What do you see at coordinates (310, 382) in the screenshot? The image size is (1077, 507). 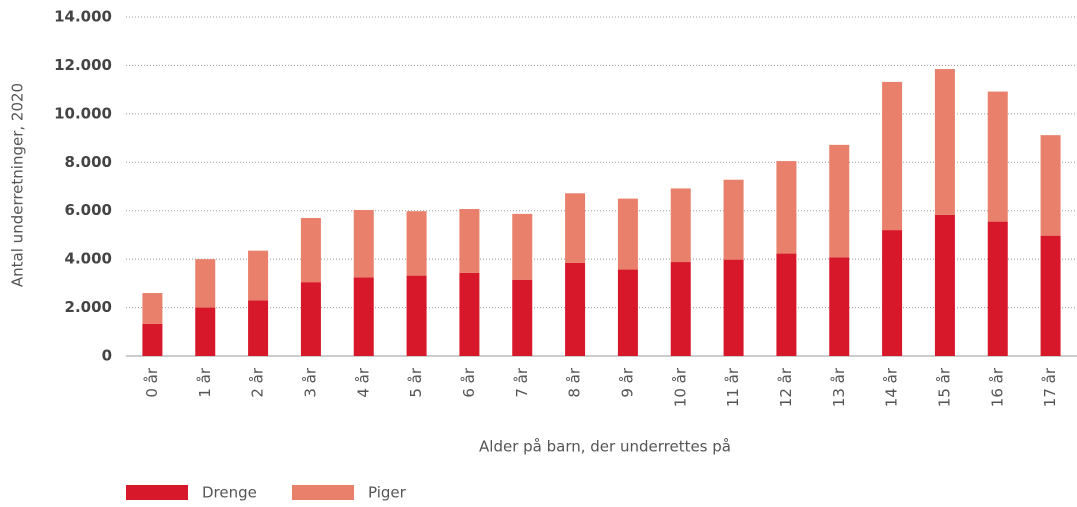 I see `x-tick-label: 3 år` at bounding box center [310, 382].